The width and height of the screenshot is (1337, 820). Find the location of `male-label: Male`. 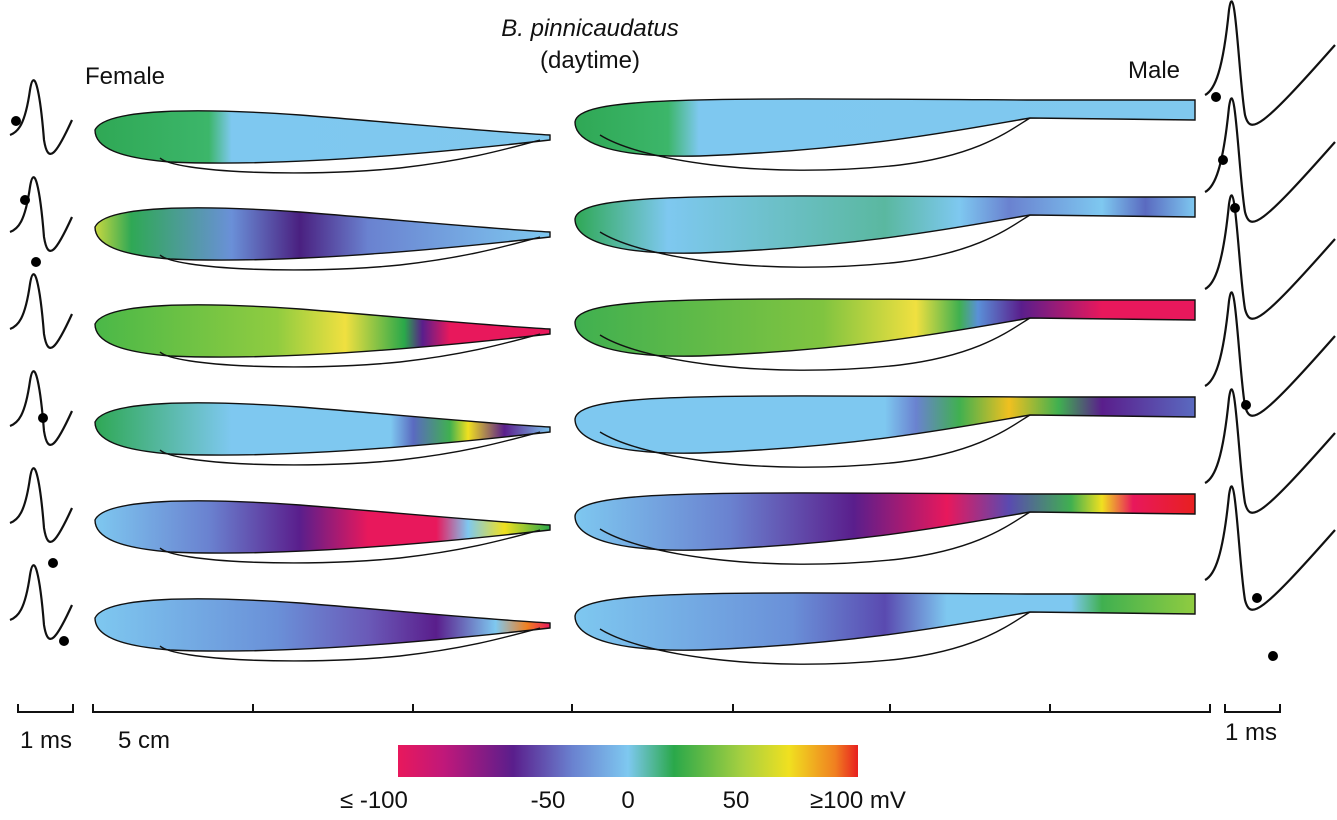

male-label: Male is located at coordinates (1154, 70).